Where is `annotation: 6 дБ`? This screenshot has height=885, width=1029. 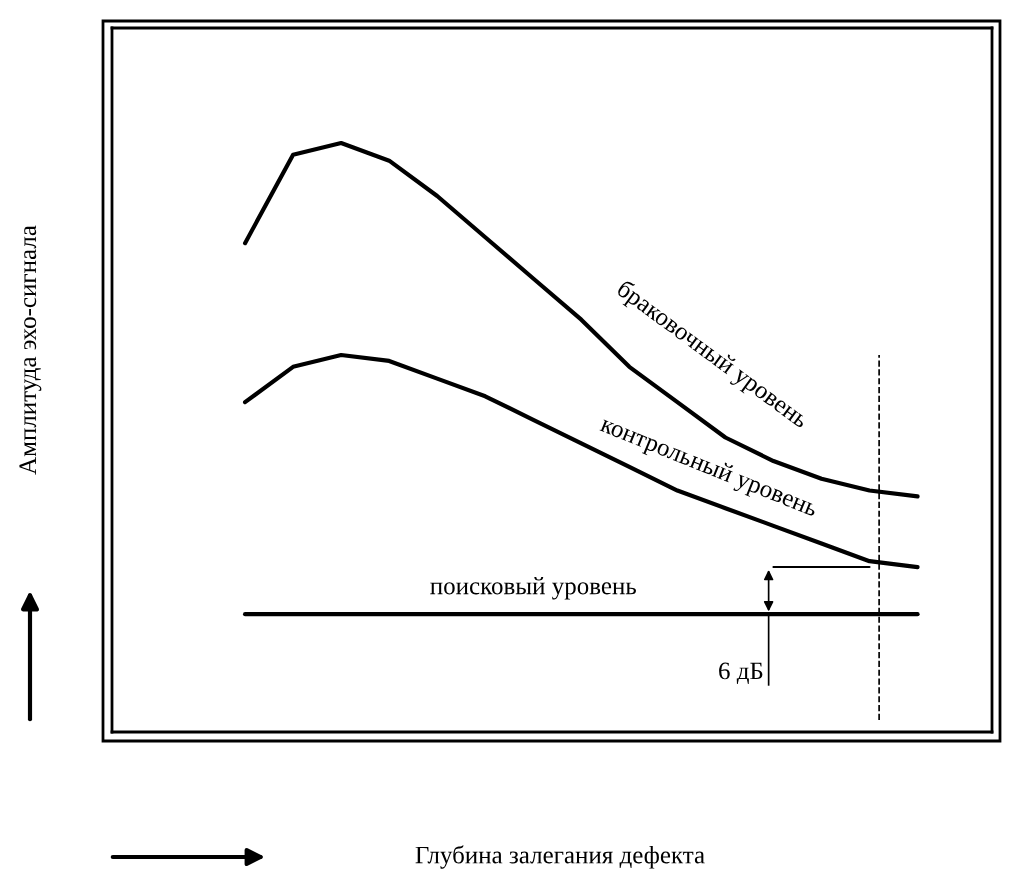
annotation: 6 дБ is located at coordinates (741, 673).